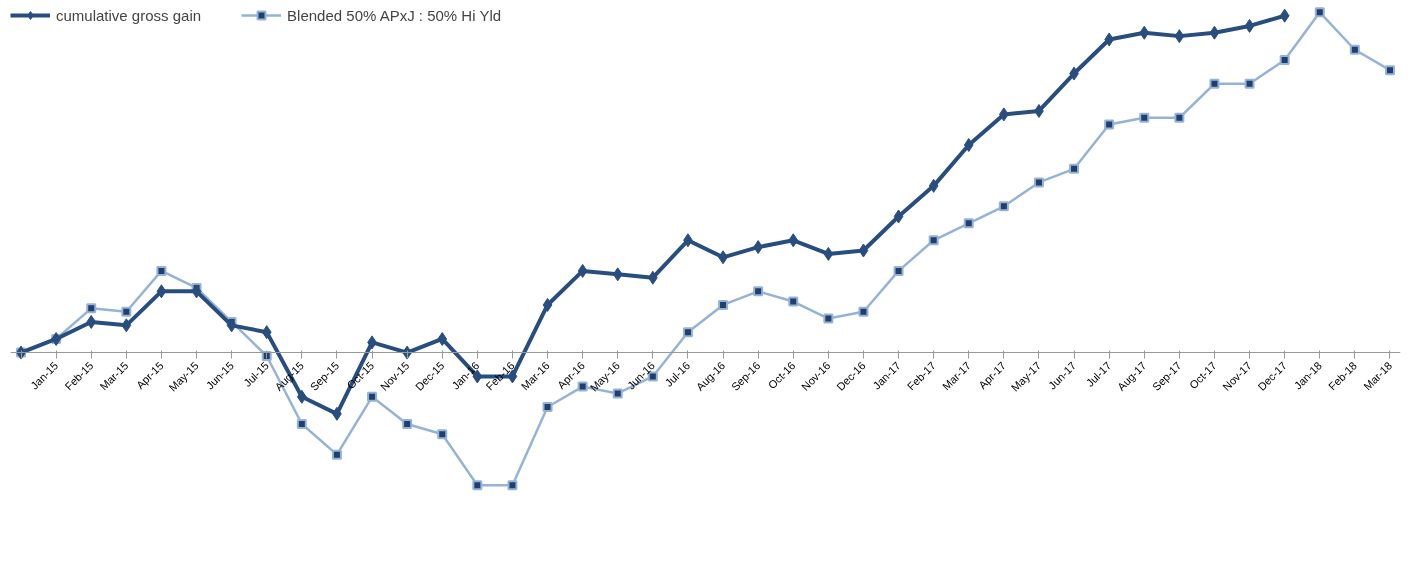 The width and height of the screenshot is (1418, 584). I want to click on legend-label: cumulative gross gain, so click(129, 15).